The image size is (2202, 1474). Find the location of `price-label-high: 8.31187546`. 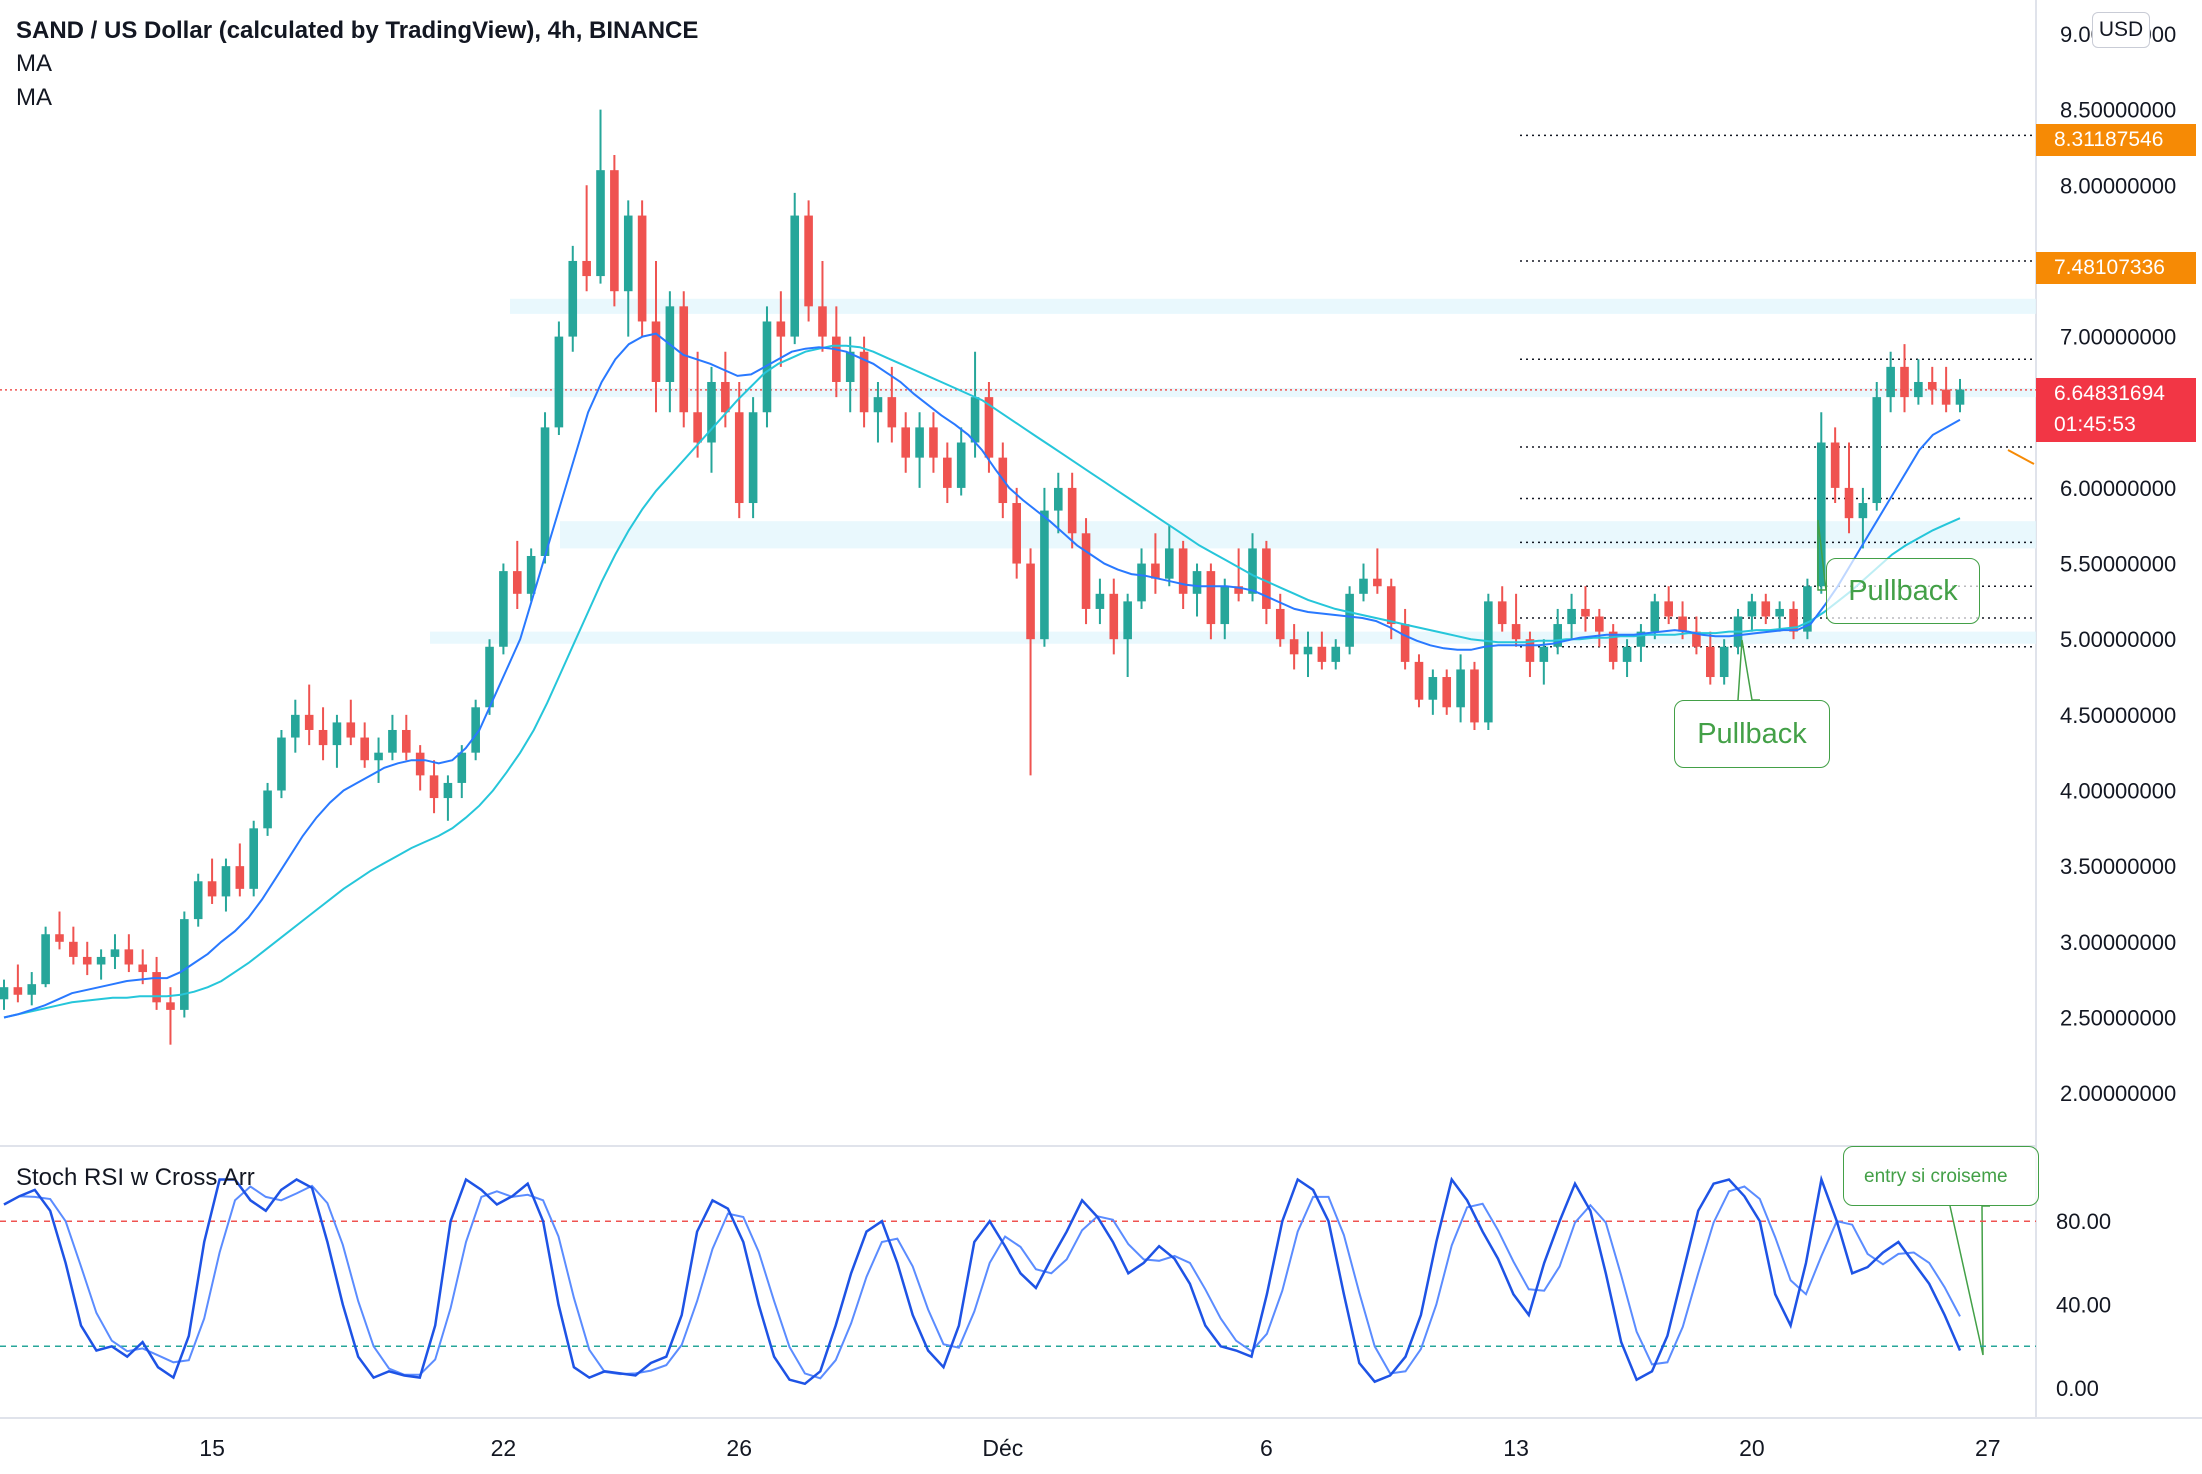

price-label-high: 8.31187546 is located at coordinates (2116, 140).